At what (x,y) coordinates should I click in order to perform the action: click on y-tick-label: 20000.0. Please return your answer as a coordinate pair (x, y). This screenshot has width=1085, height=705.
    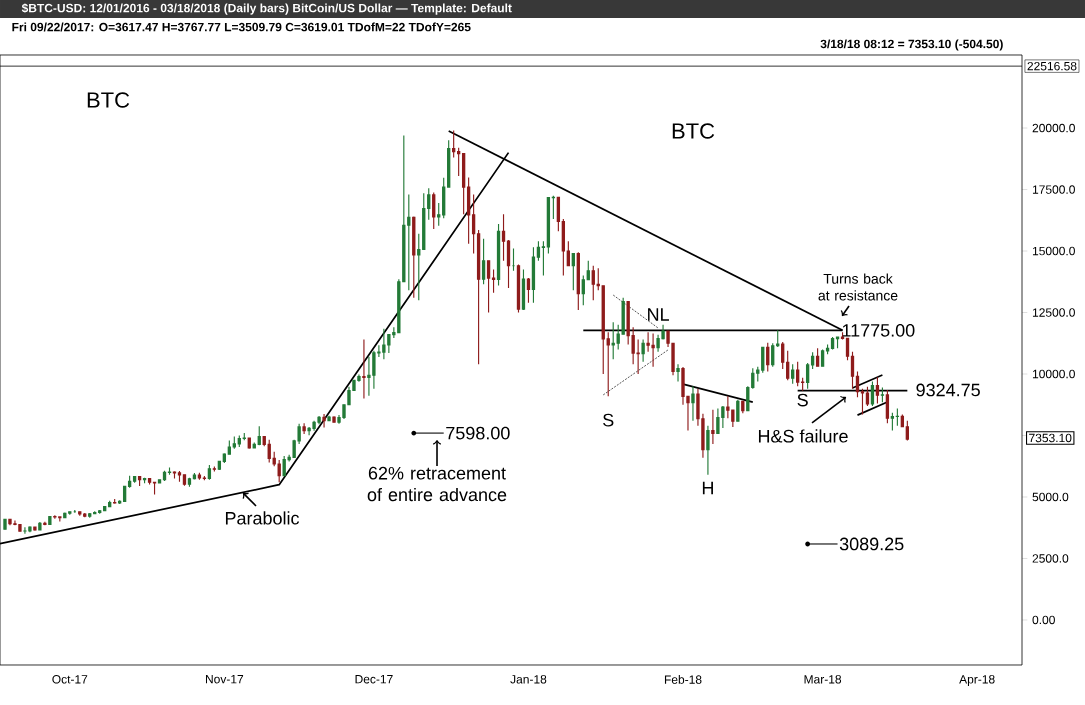
    Looking at the image, I should click on (1053, 128).